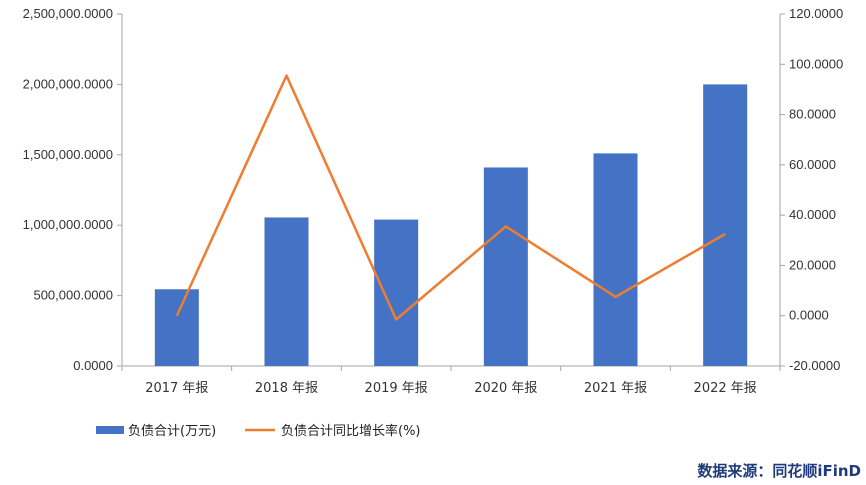 The image size is (866, 485). Describe the element at coordinates (812, 264) in the screenshot. I see `right-tick-label: 20.0000` at that location.